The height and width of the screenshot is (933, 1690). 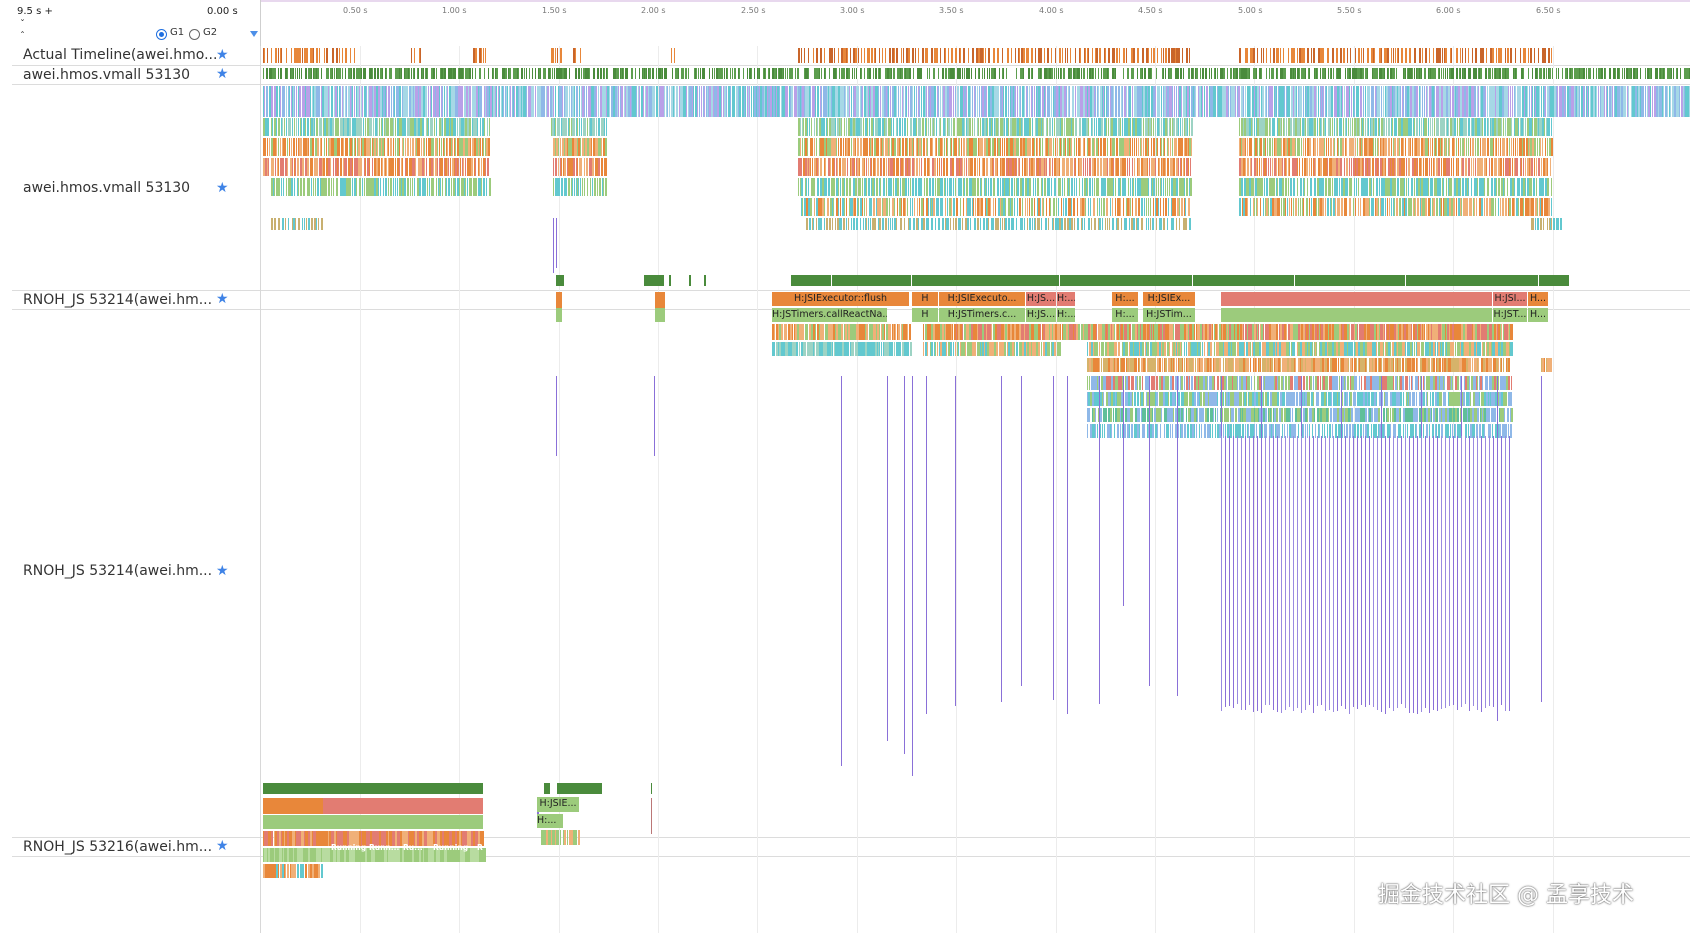 I want to click on ruler-tick: 6.50 s, so click(x=1548, y=10).